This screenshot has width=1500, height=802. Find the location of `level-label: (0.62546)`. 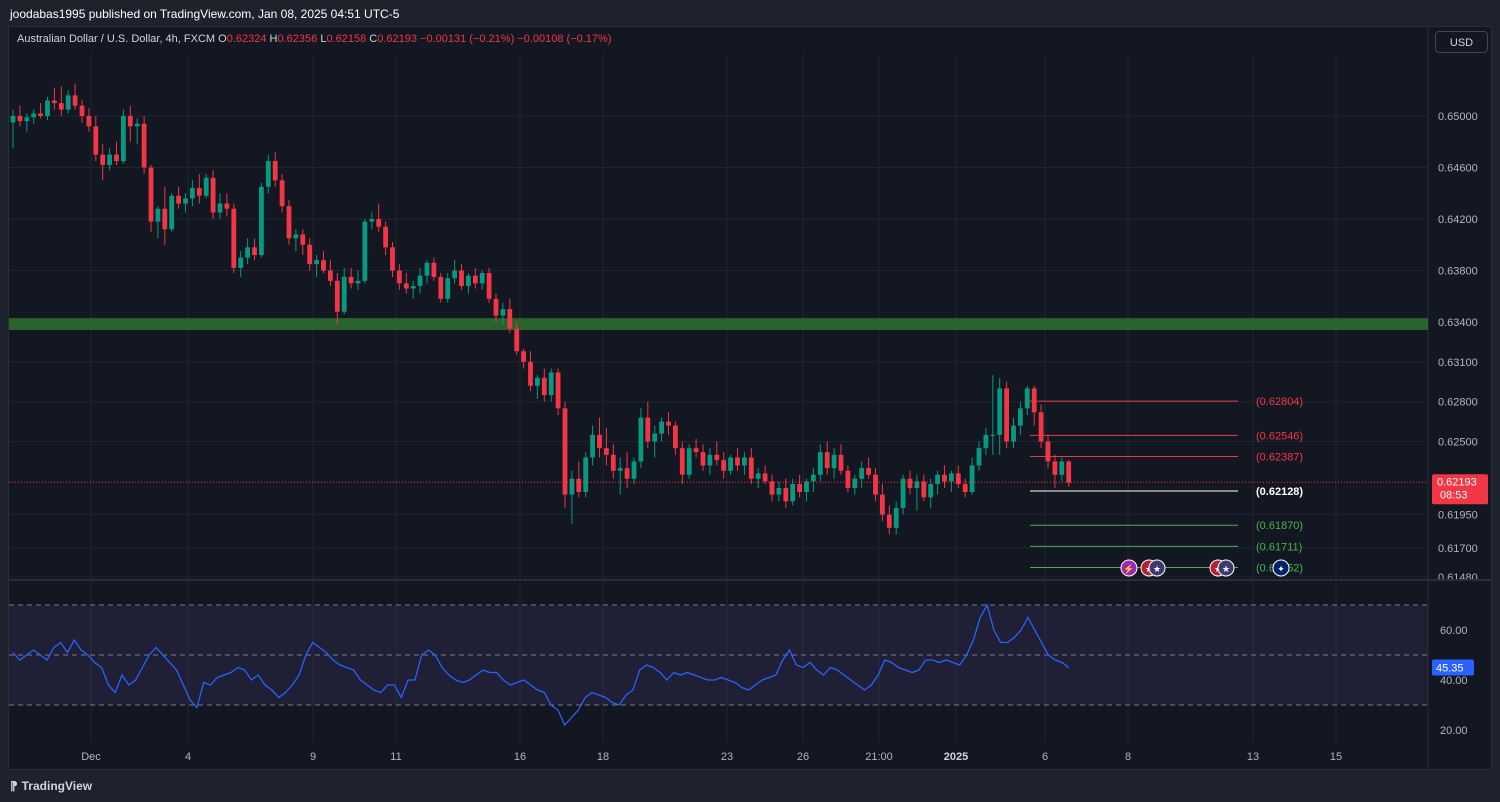

level-label: (0.62546) is located at coordinates (1279, 436).